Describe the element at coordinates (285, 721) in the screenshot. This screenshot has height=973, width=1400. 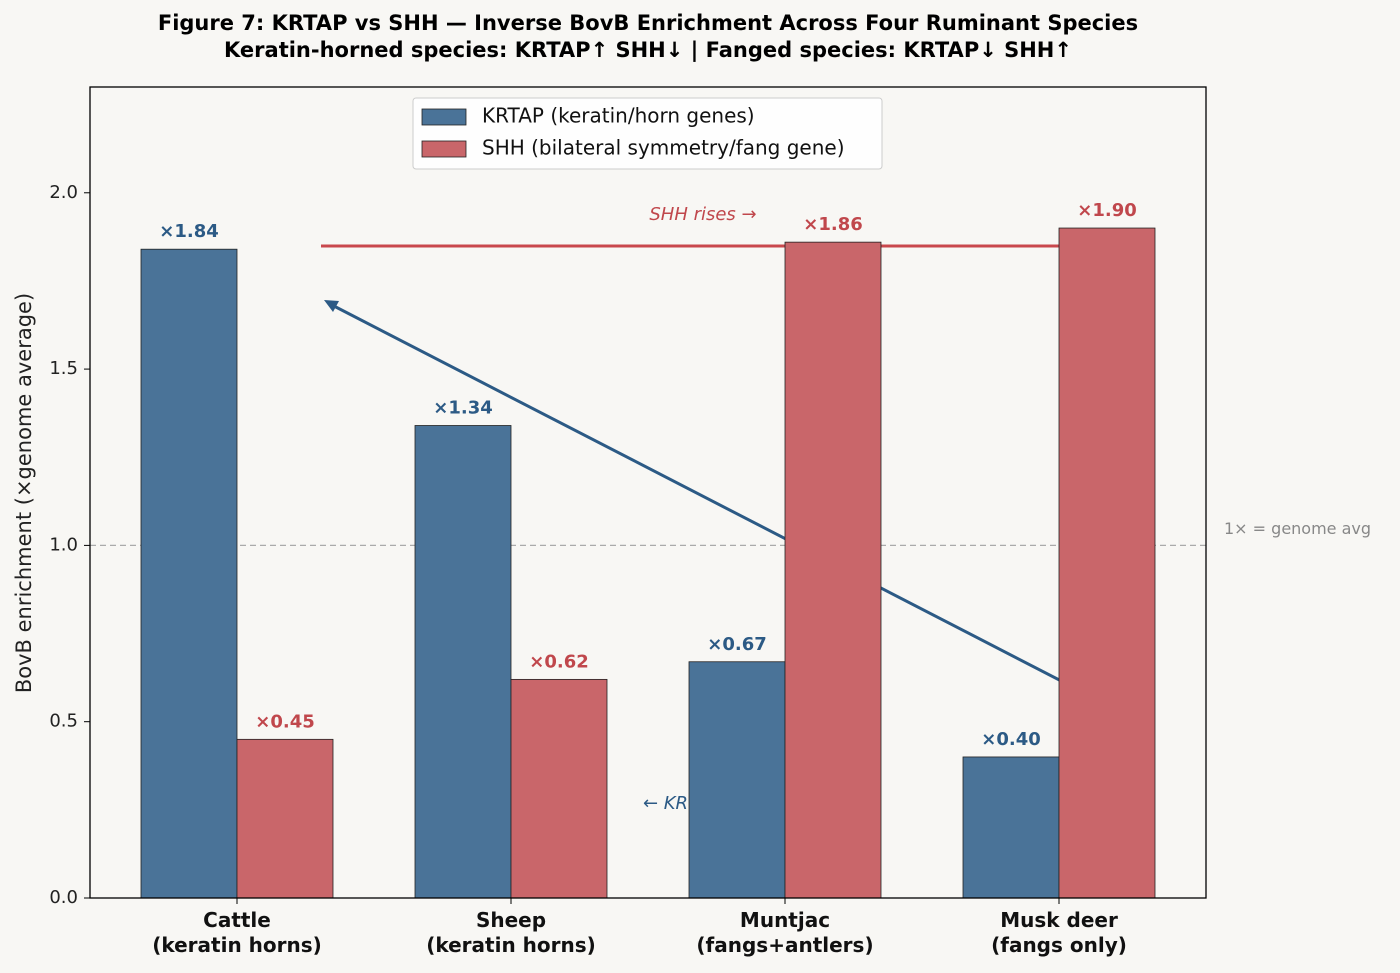
I see `value-label: ×0.45` at that location.